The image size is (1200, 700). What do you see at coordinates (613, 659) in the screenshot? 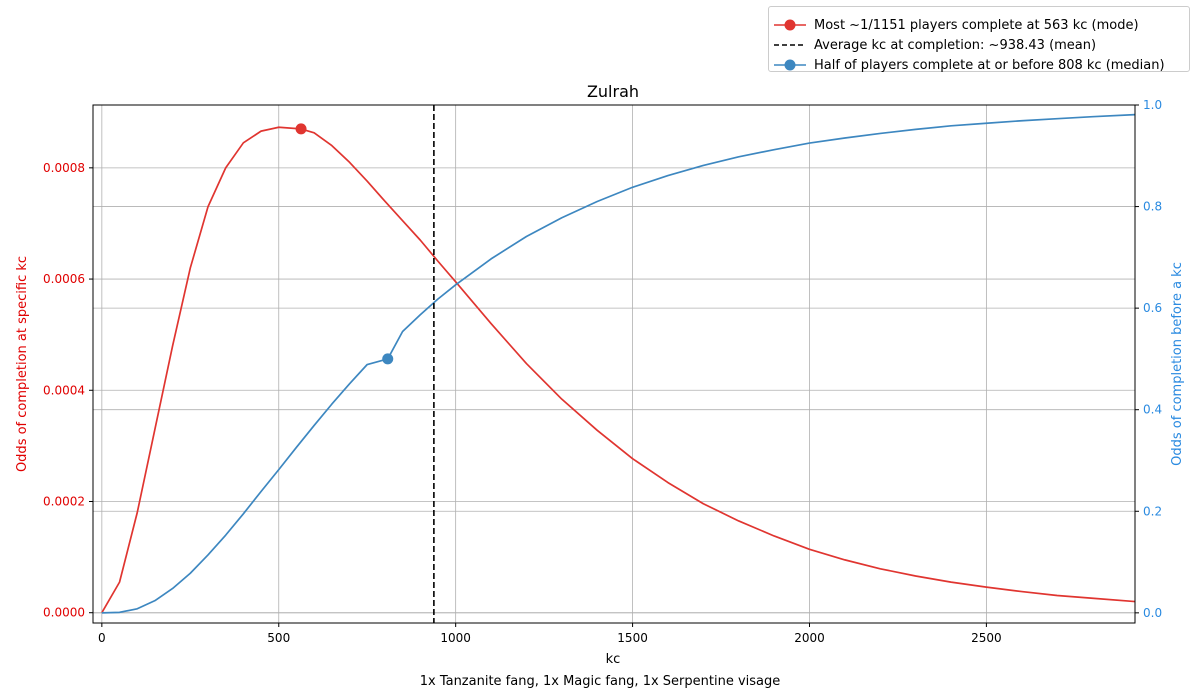
I see `x-axis-label: kc` at bounding box center [613, 659].